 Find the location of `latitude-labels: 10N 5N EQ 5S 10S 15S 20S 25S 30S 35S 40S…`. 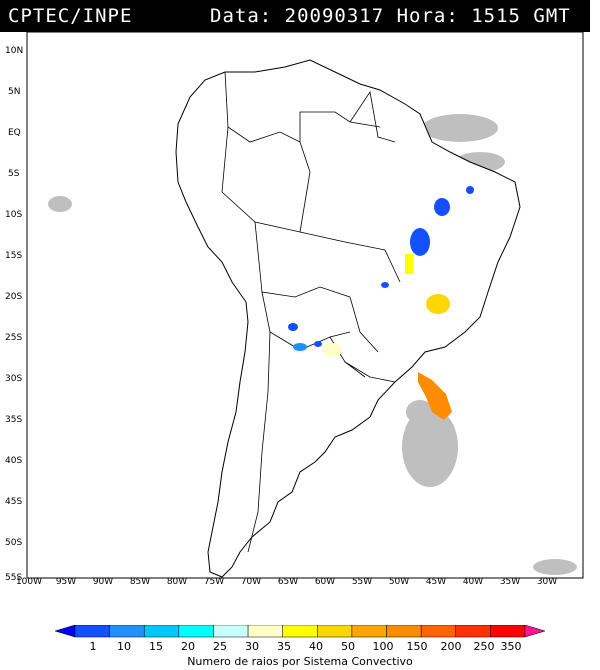

latitude-labels: 10N 5N EQ 5S 10S 15S 20S 25S 30S 35S 40S… is located at coordinates (14, 314).